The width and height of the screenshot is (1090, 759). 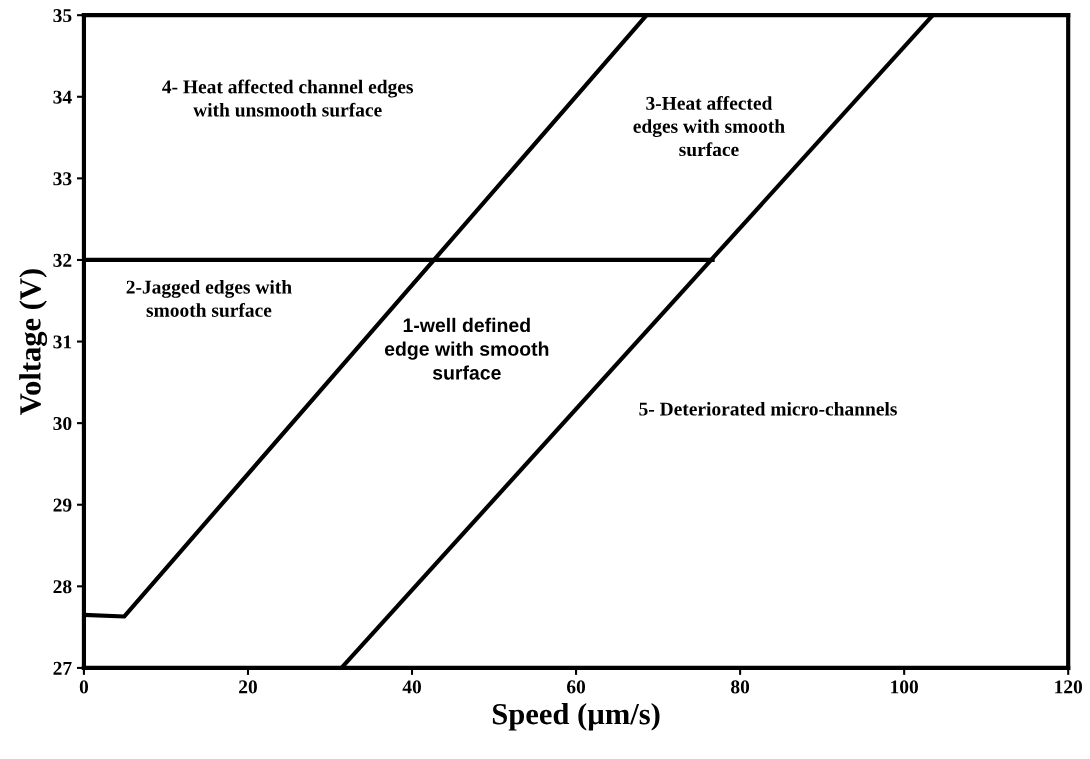 I want to click on annotation: 3-Heat affected edges with smooth surface, so click(x=709, y=126).